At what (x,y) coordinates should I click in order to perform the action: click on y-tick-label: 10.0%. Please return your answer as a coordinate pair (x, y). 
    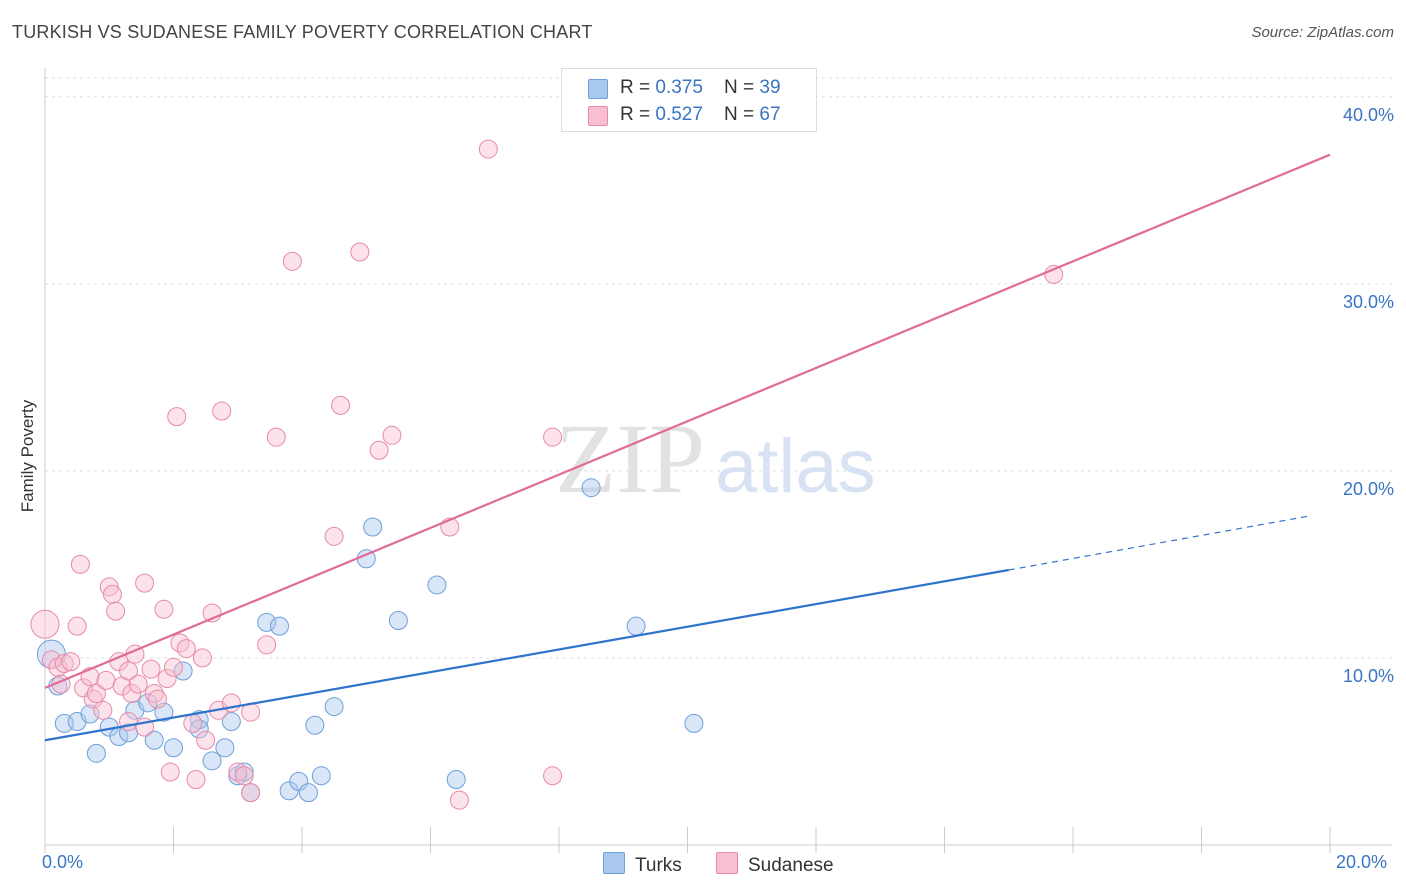
    Looking at the image, I should click on (1368, 675).